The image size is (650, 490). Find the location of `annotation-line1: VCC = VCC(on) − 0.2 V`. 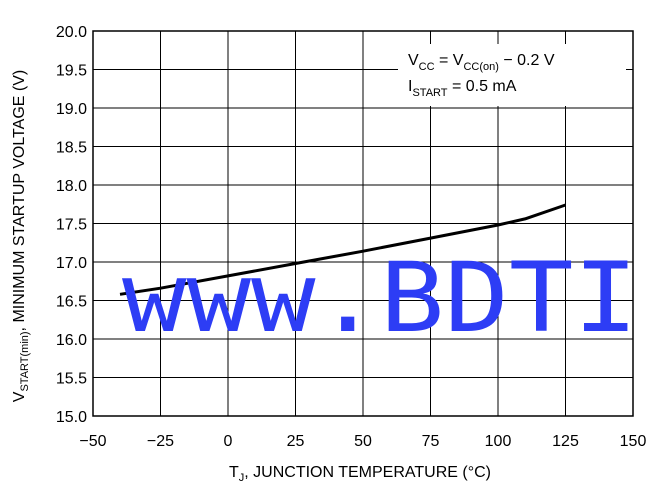

annotation-line1: VCC = VCC(on) − 0.2 V is located at coordinates (481, 62).